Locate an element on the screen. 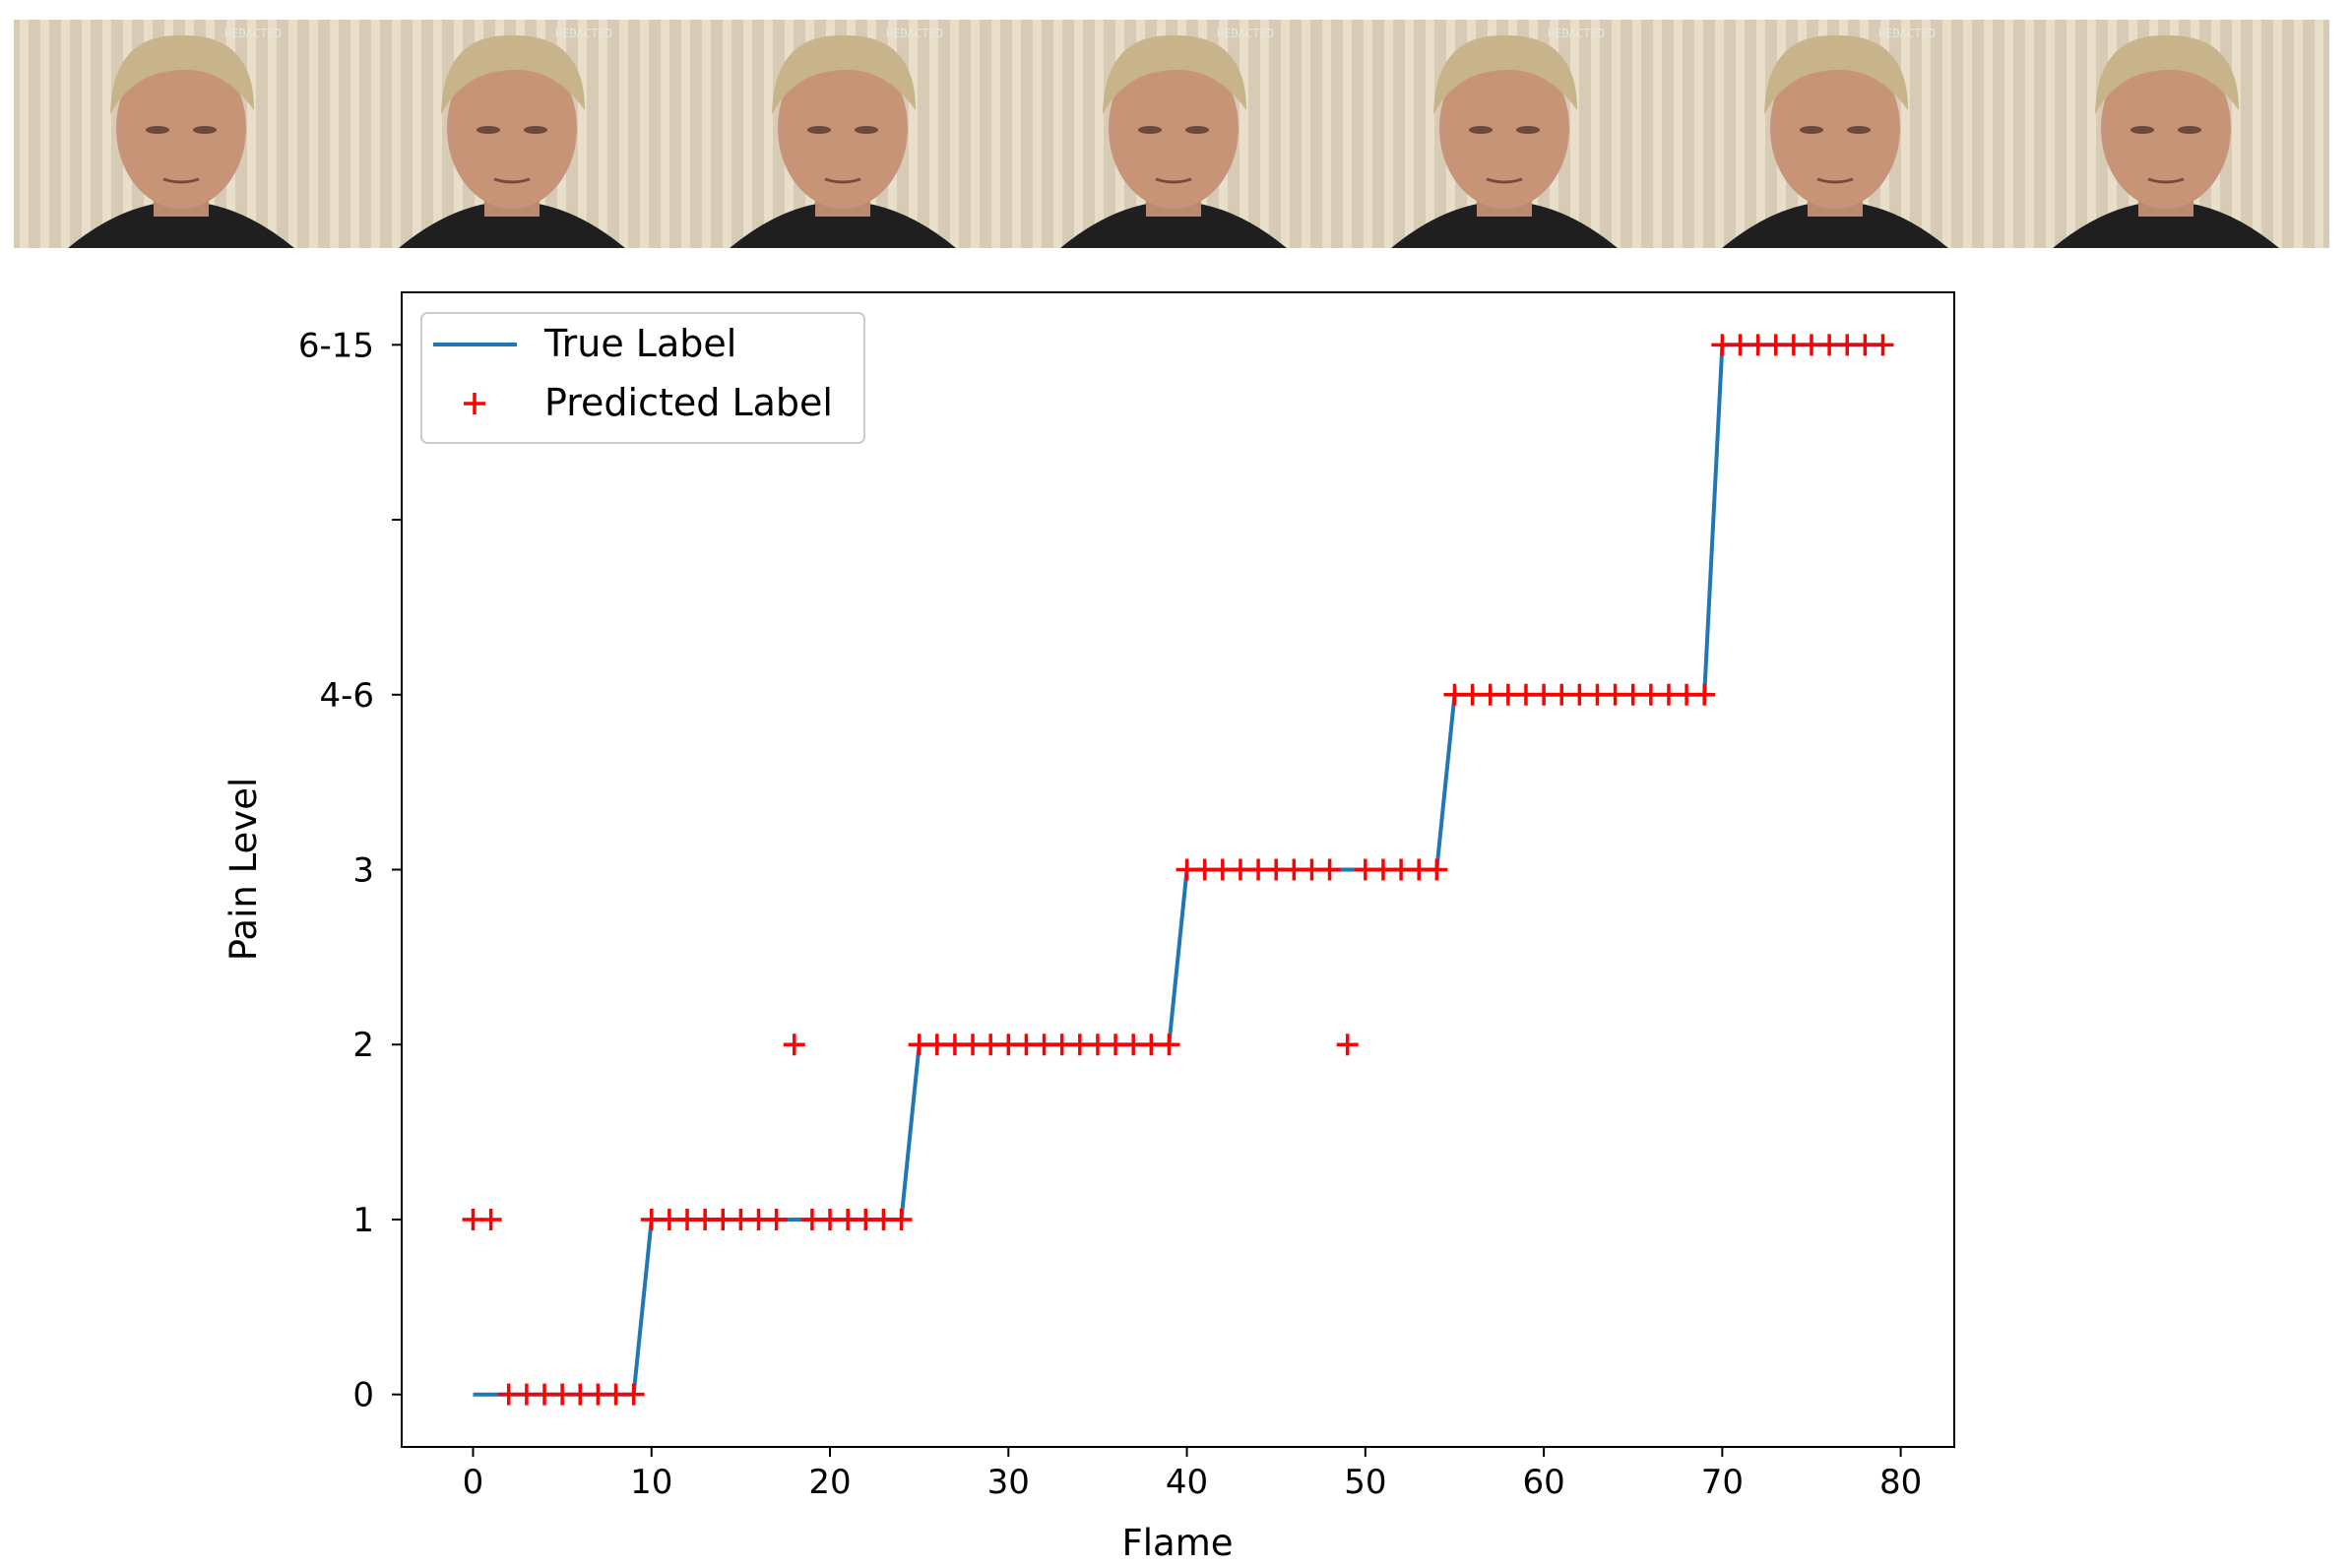  legend: True Label Predicted Label is located at coordinates (642, 378).